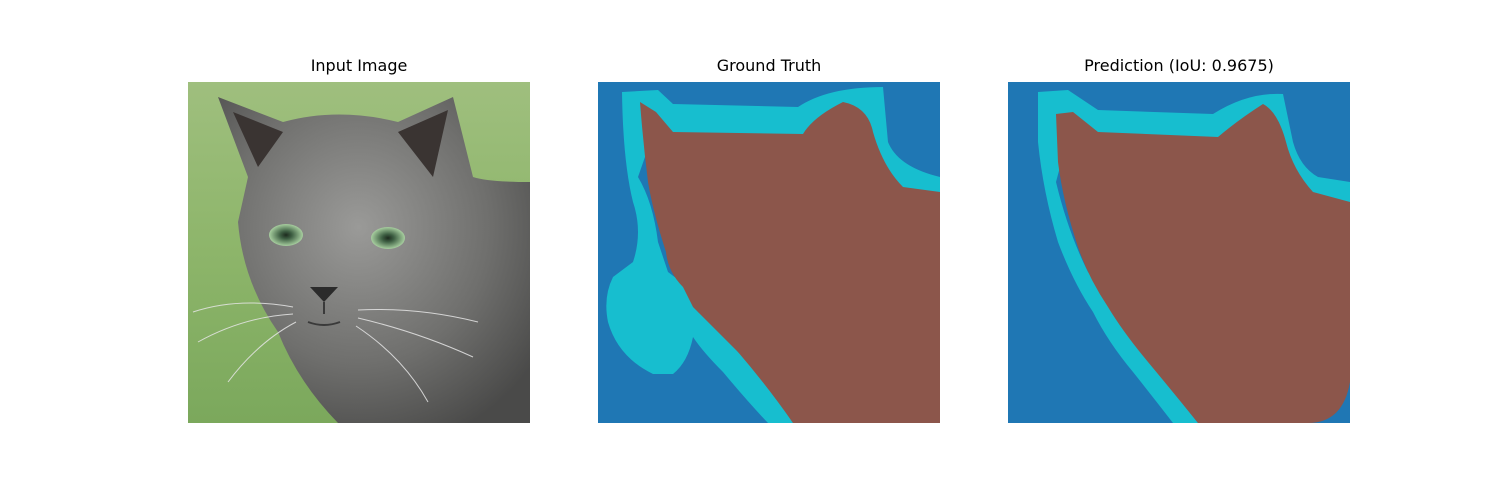 This screenshot has width=1500, height=500. I want to click on prediction-title: Prediction (IoU: 0.9675), so click(1179, 65).